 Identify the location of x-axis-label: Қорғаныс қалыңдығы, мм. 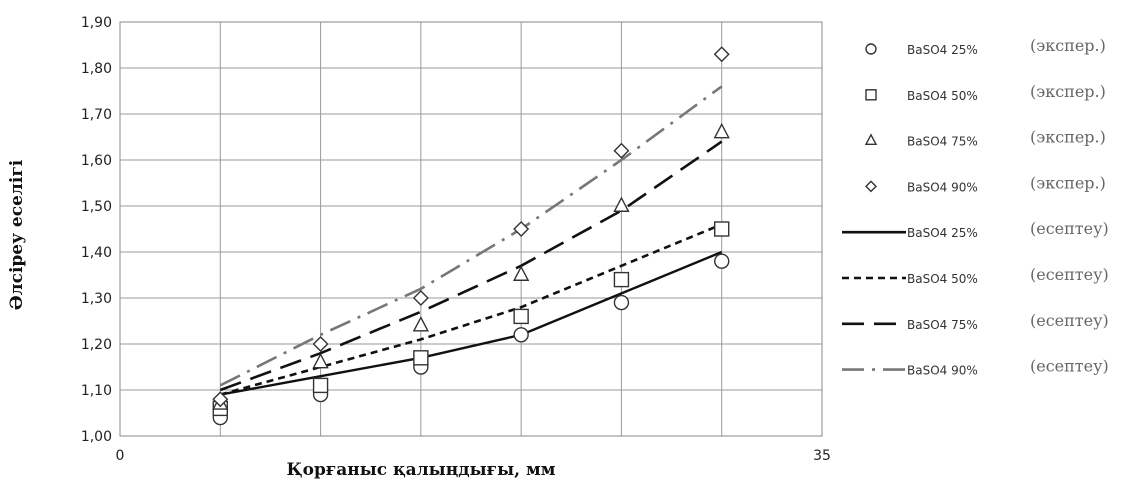
(421, 470).